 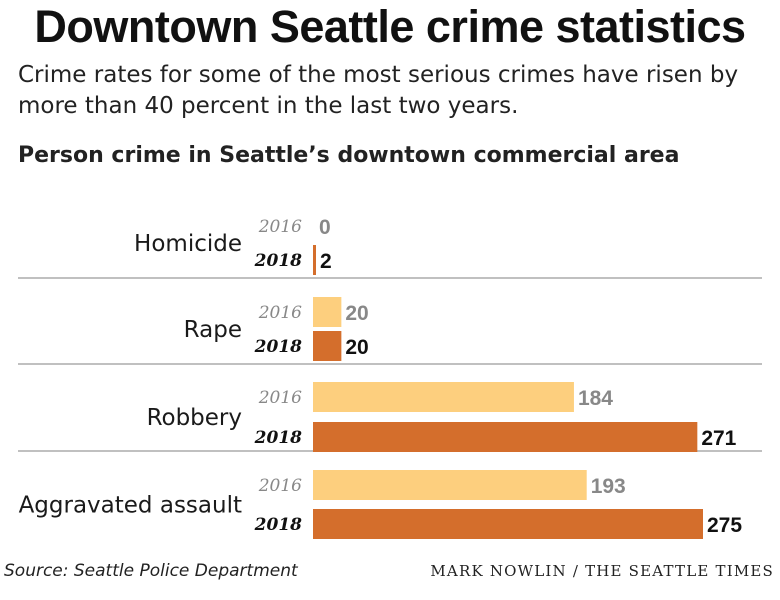 What do you see at coordinates (188, 244) in the screenshot?
I see `category-label: Homicide` at bounding box center [188, 244].